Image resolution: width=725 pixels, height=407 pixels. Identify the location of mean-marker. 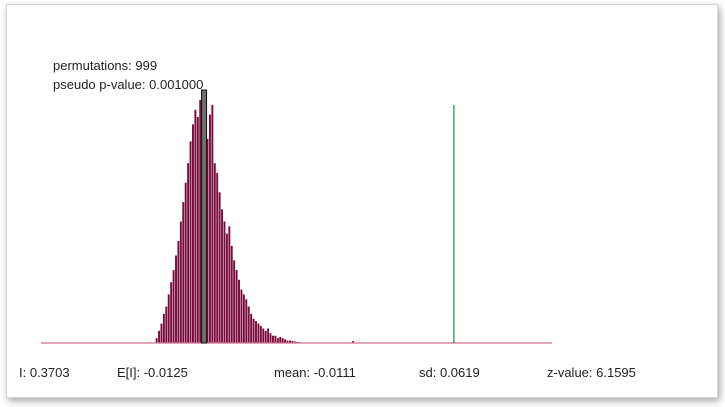
(204, 216).